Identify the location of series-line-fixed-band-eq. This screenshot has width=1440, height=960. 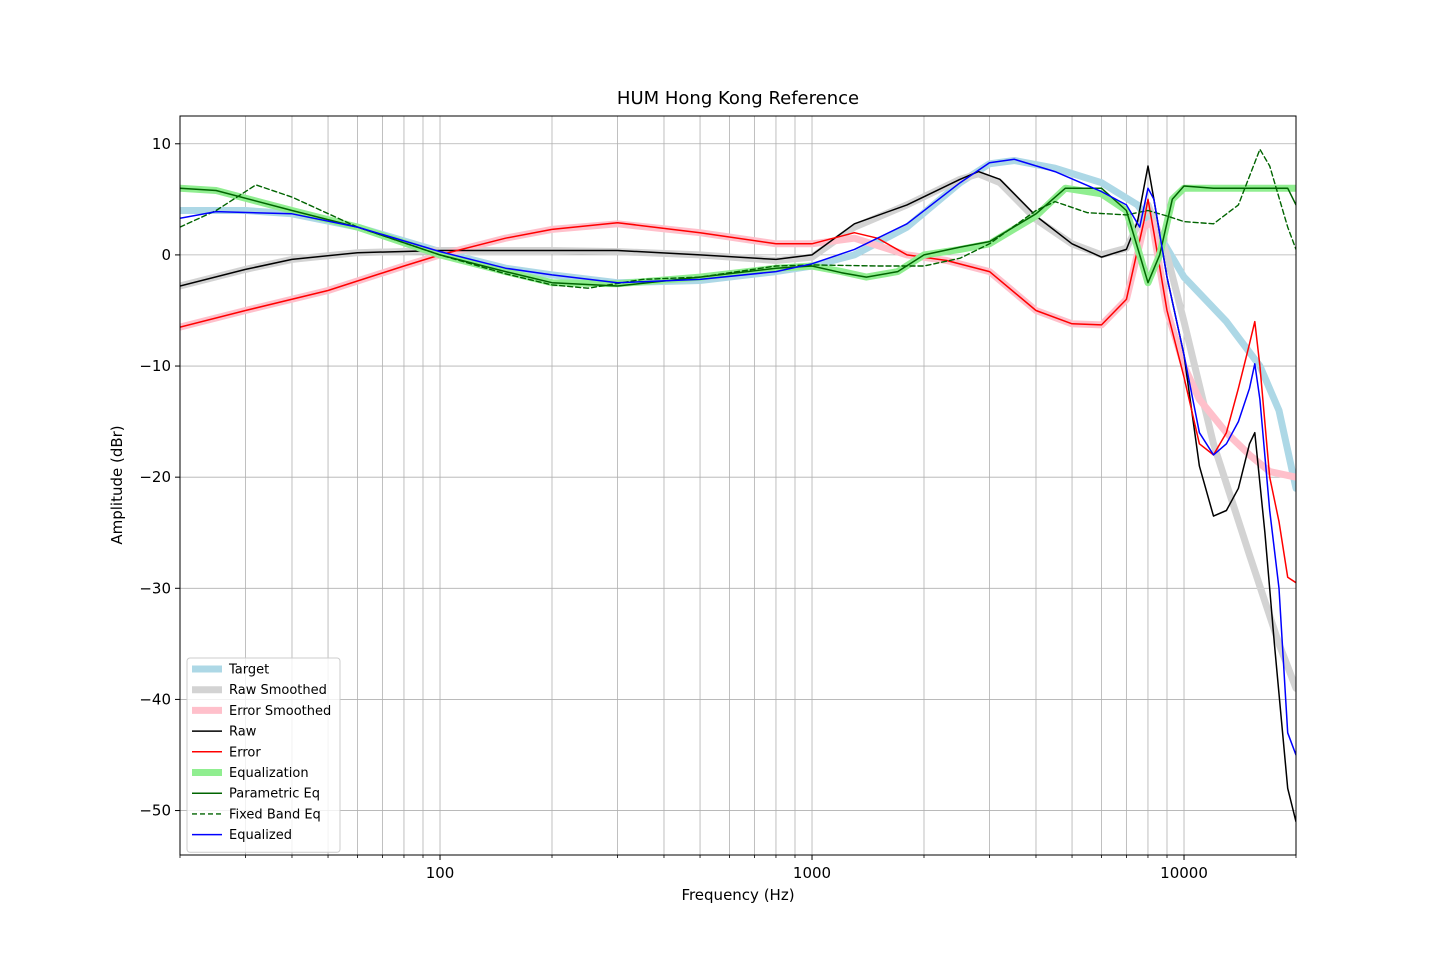
(738, 218).